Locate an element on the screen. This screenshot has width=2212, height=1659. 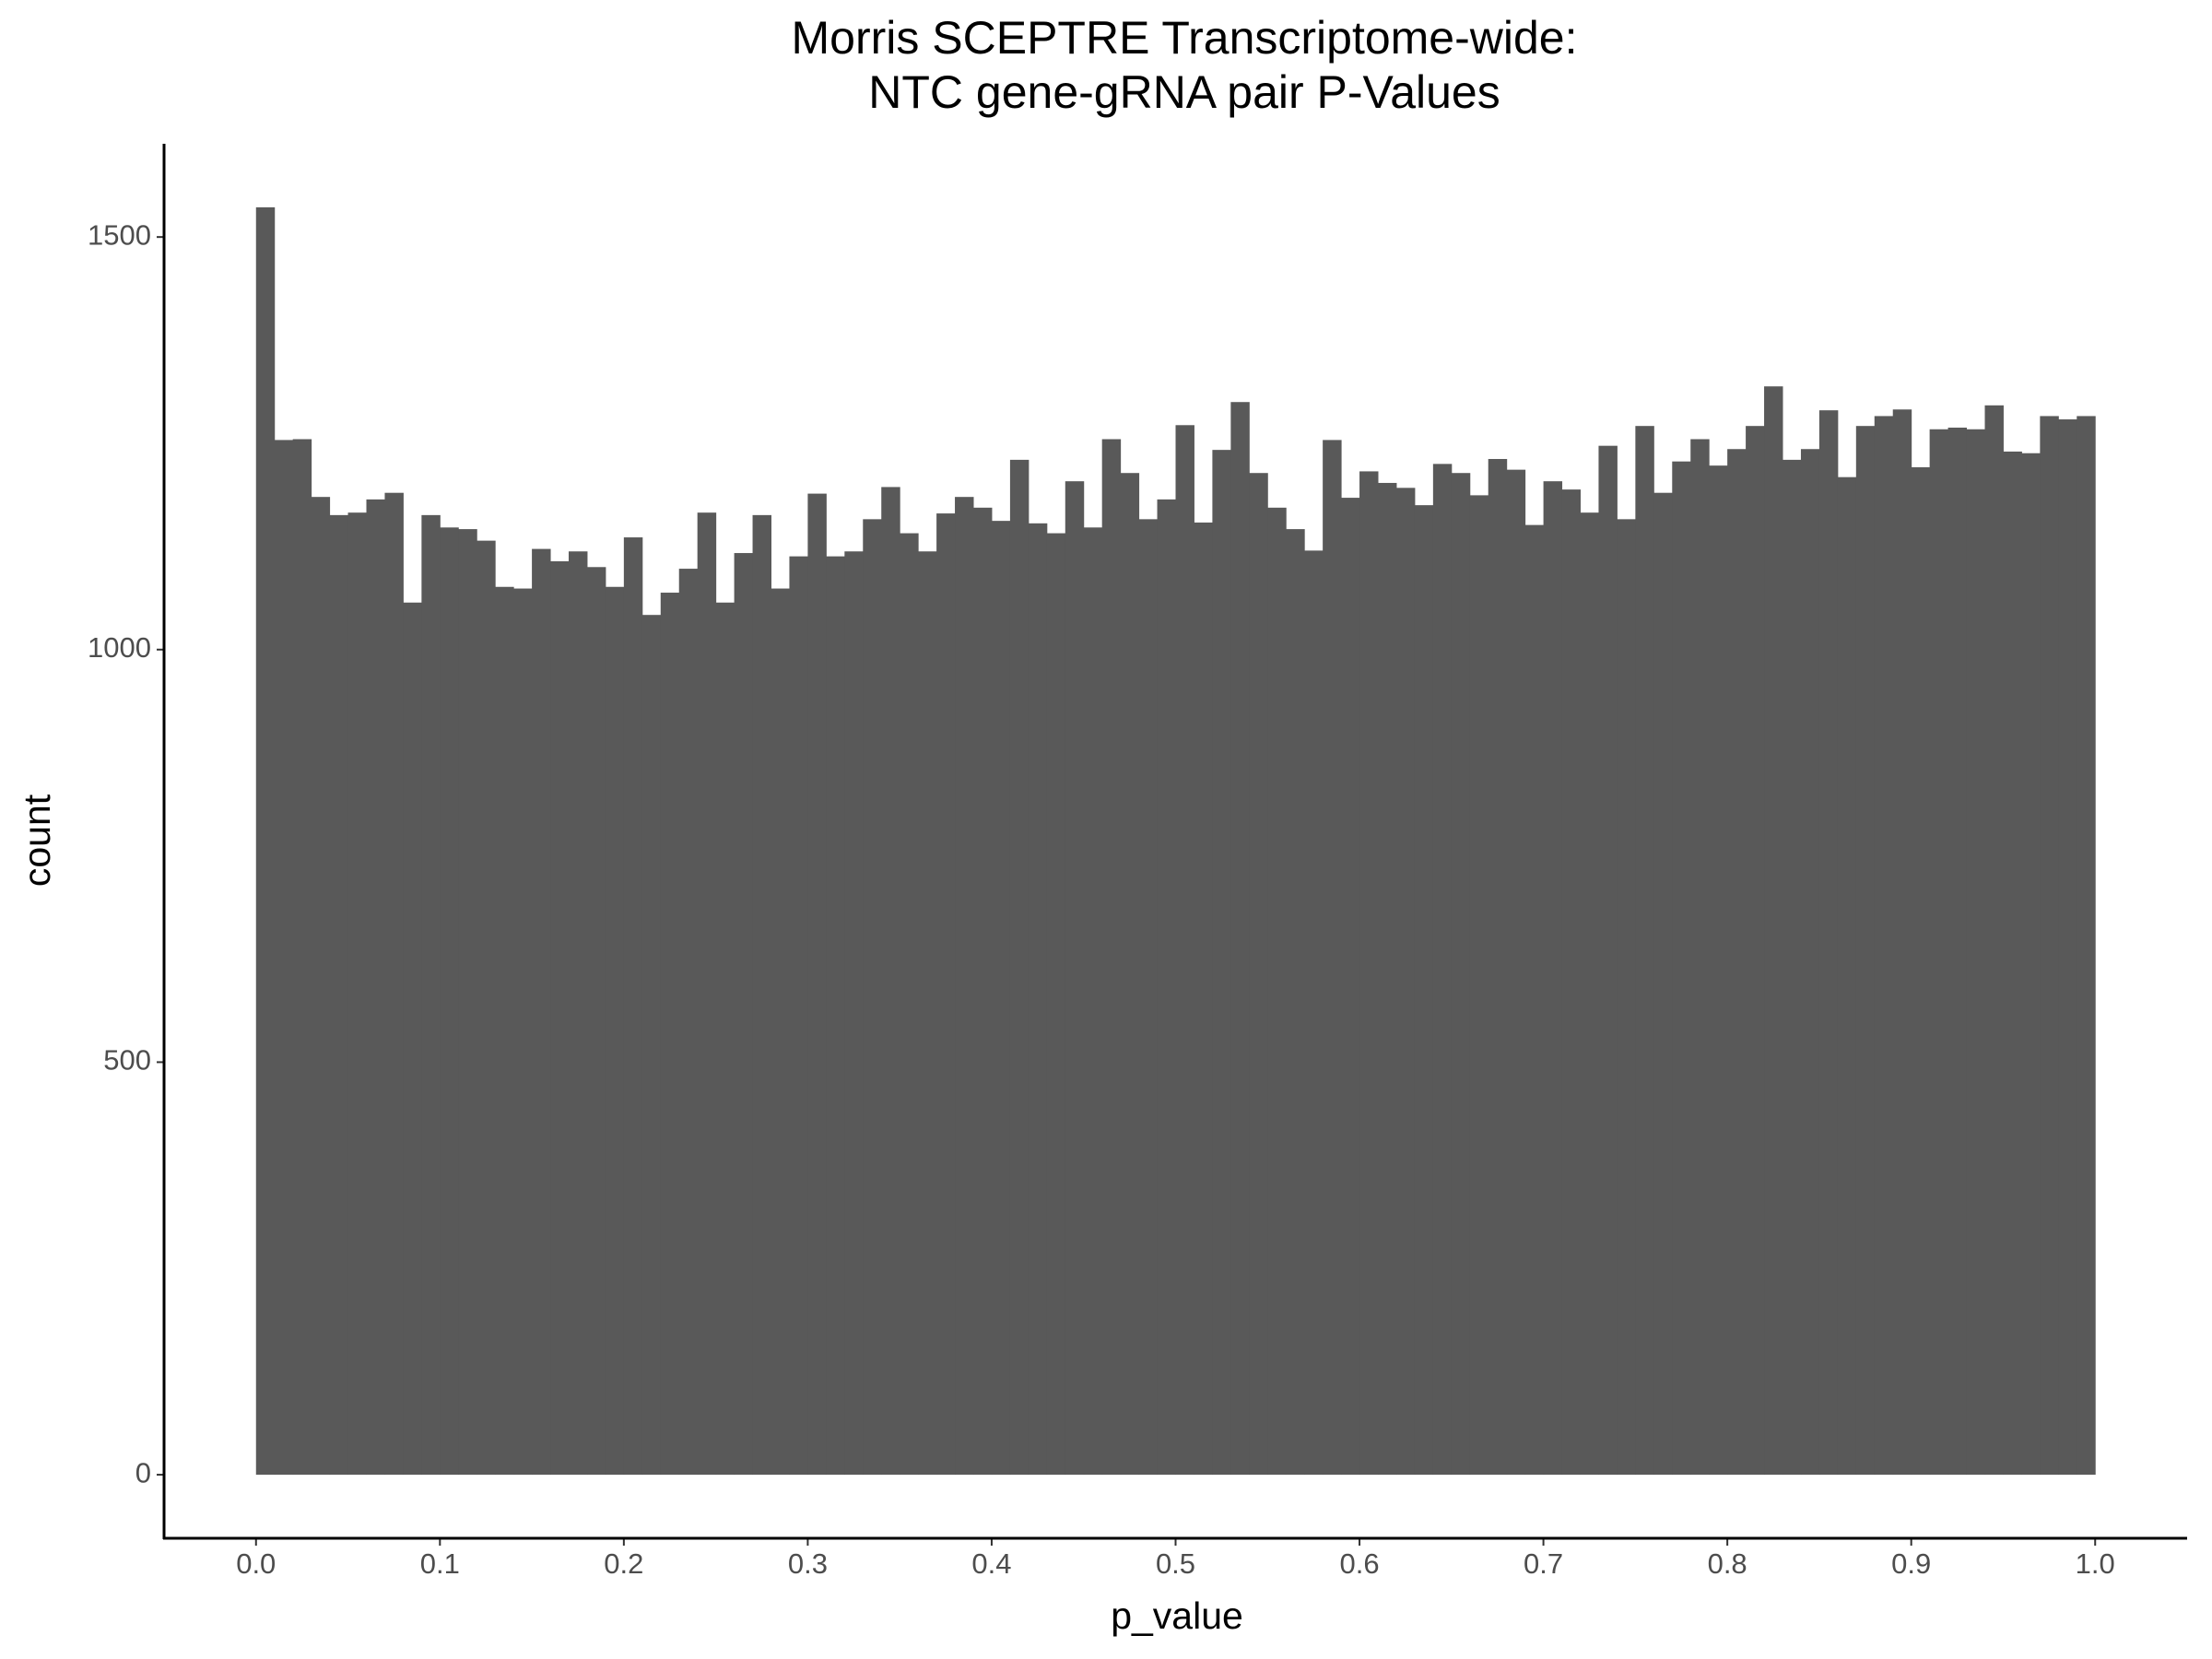
chart-title: NTC gene-gRNA pair P-Values is located at coordinates (1184, 92).